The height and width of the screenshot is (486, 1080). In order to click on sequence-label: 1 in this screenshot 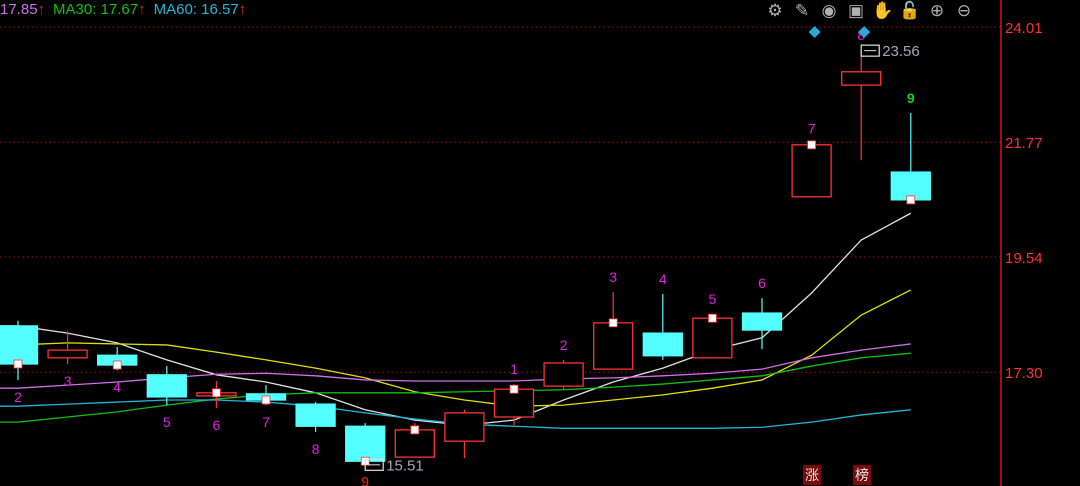, I will do `click(514, 369)`.